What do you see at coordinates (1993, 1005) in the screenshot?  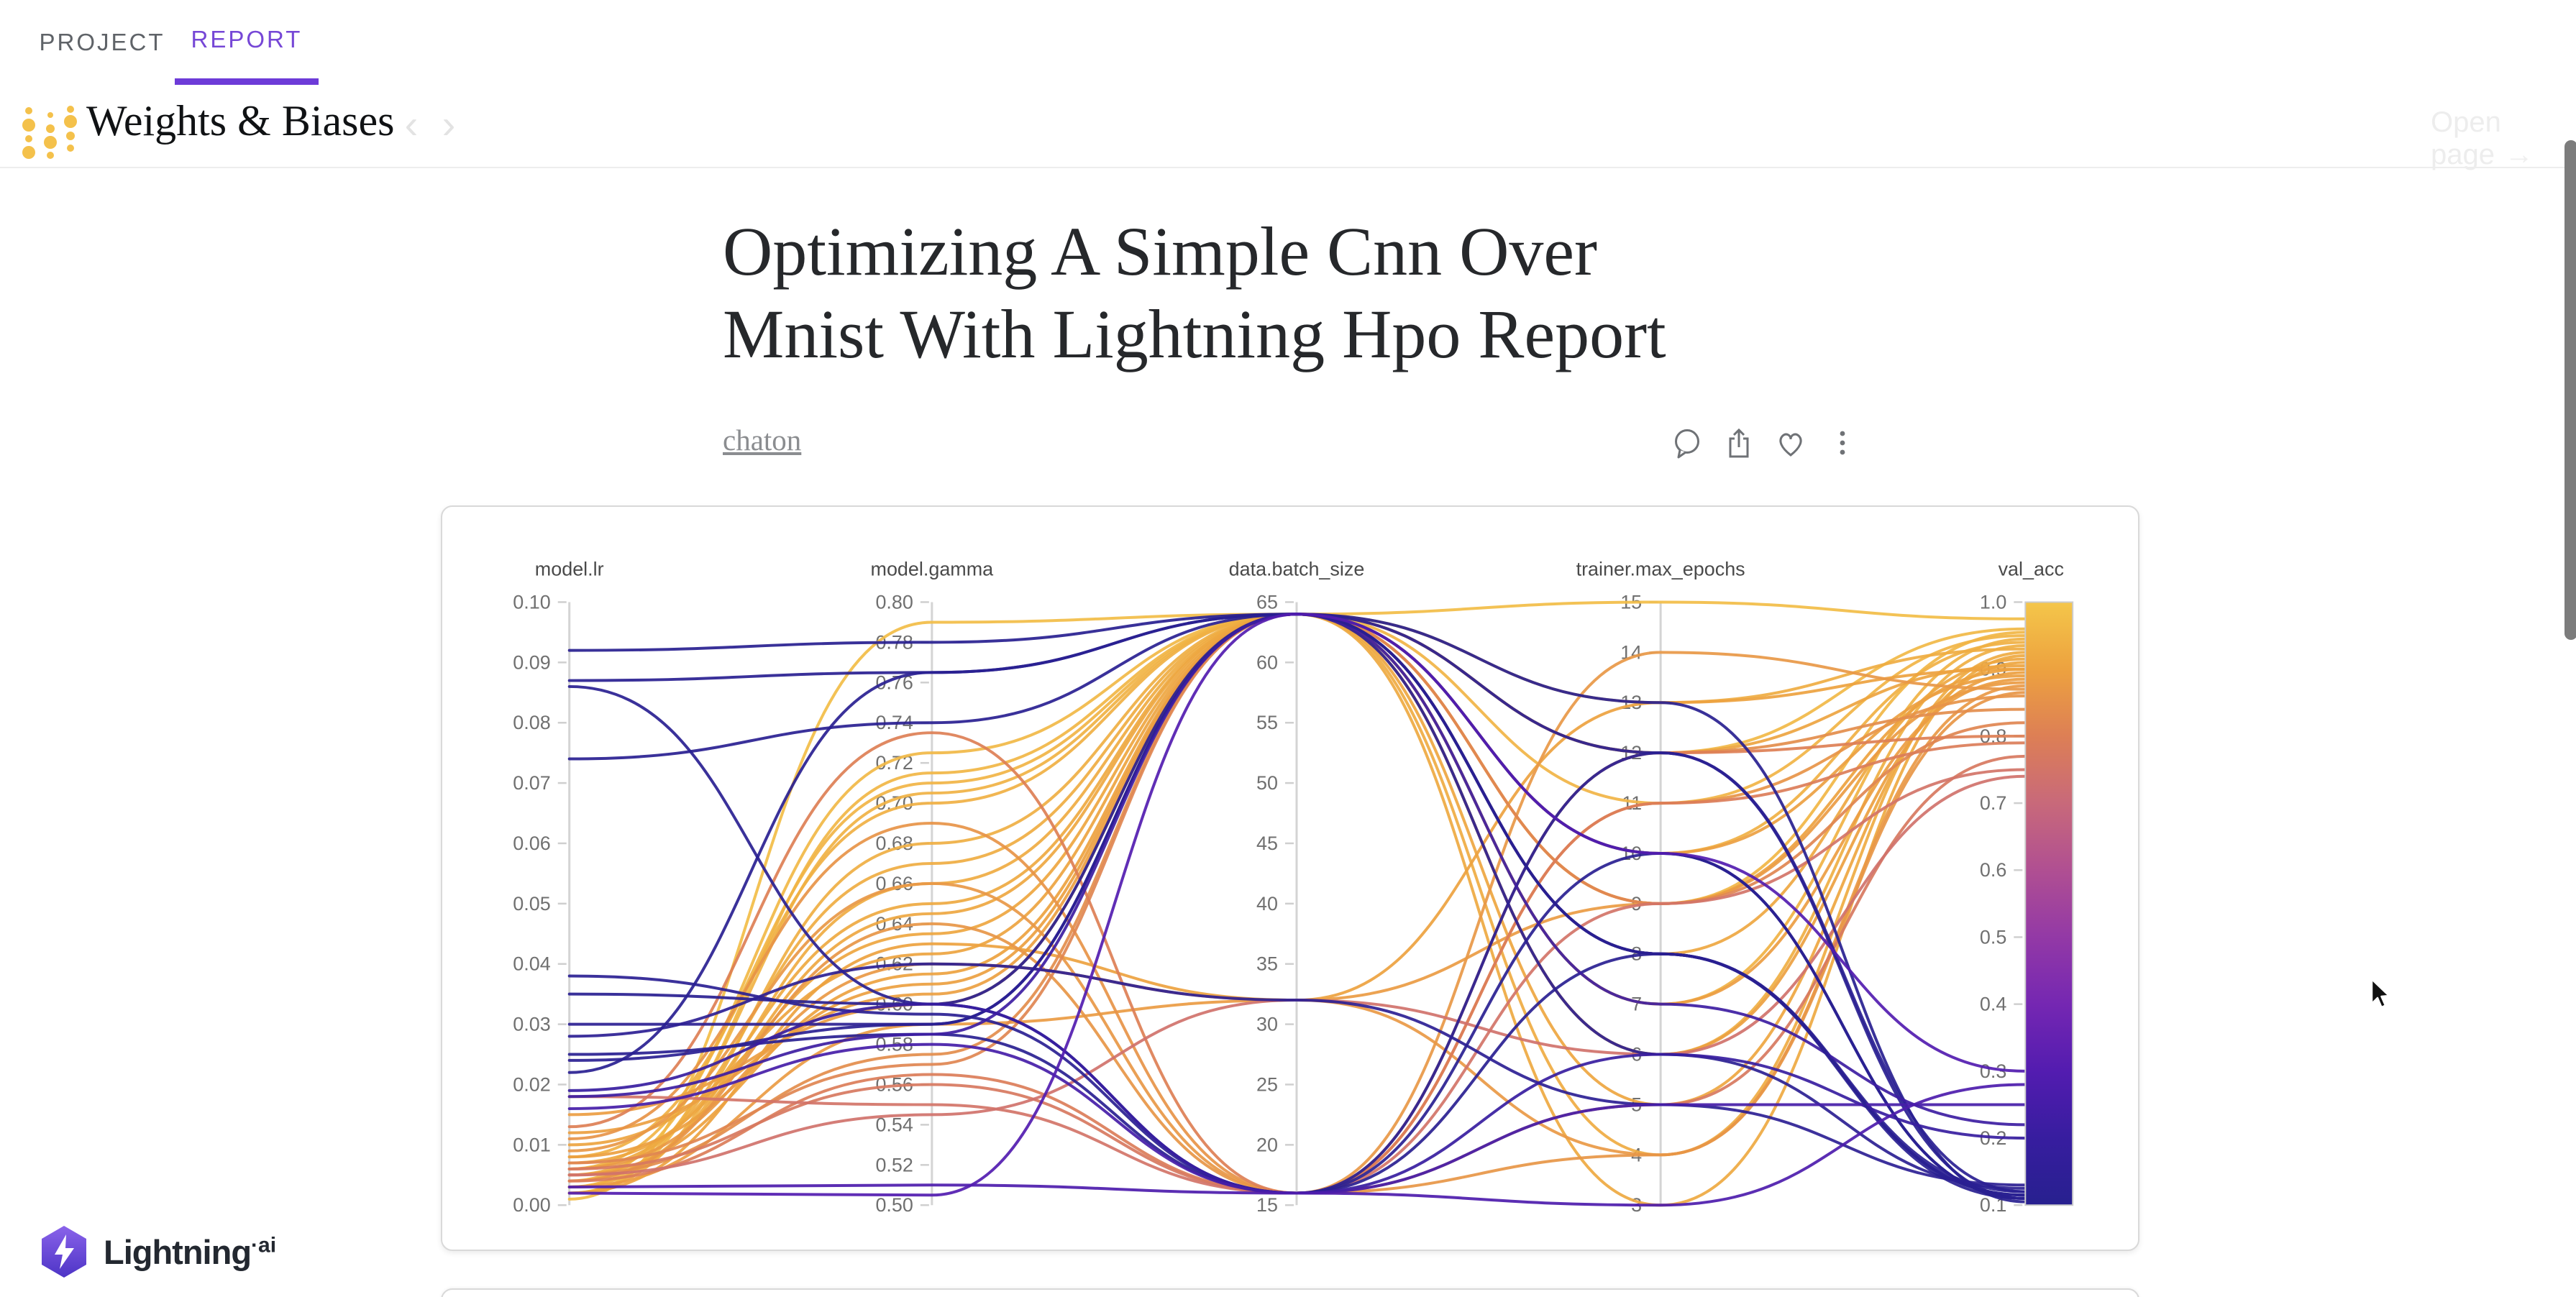 I see `tick-label: 0.4` at bounding box center [1993, 1005].